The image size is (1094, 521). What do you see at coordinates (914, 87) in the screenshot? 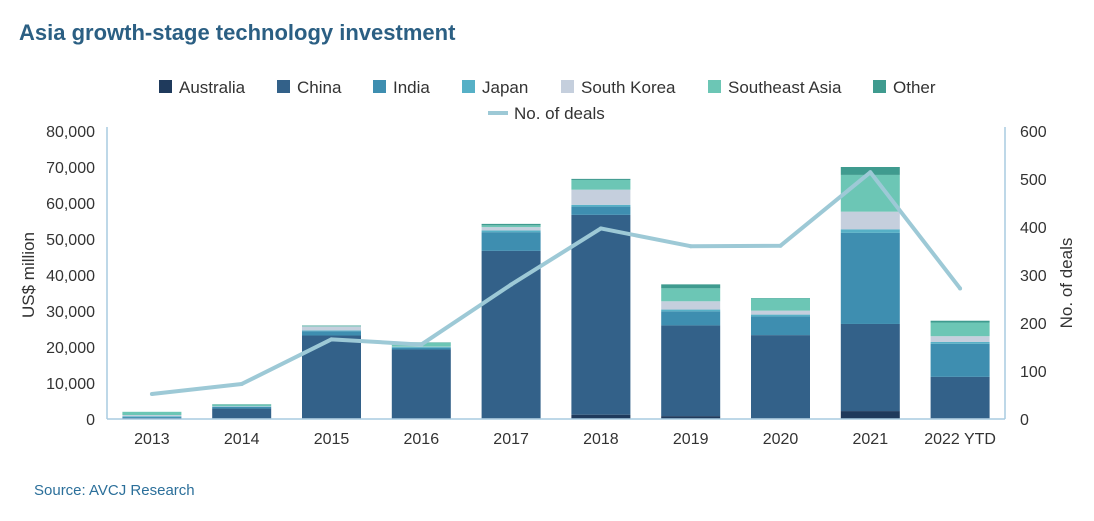
I see `legend-label: Other` at bounding box center [914, 87].